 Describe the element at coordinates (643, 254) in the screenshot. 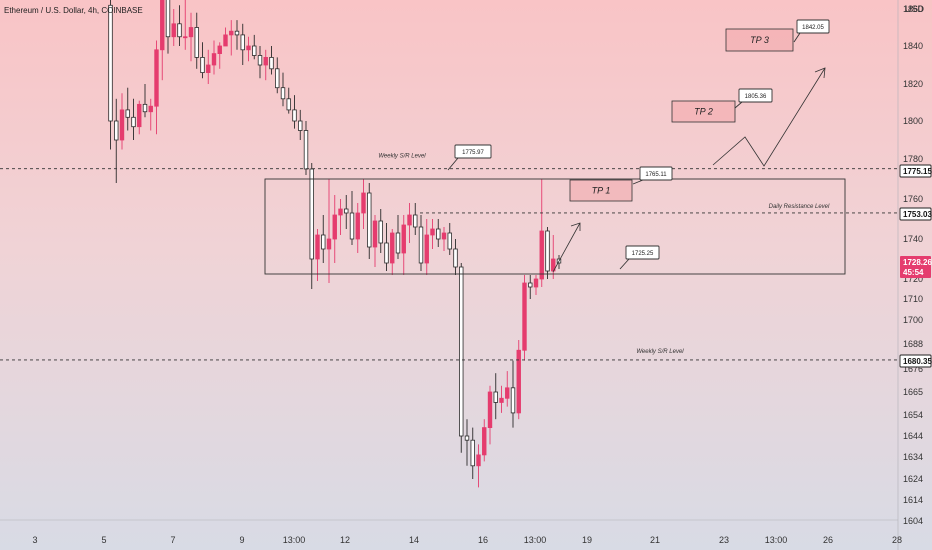

I see `callout-value: 1725.25` at that location.